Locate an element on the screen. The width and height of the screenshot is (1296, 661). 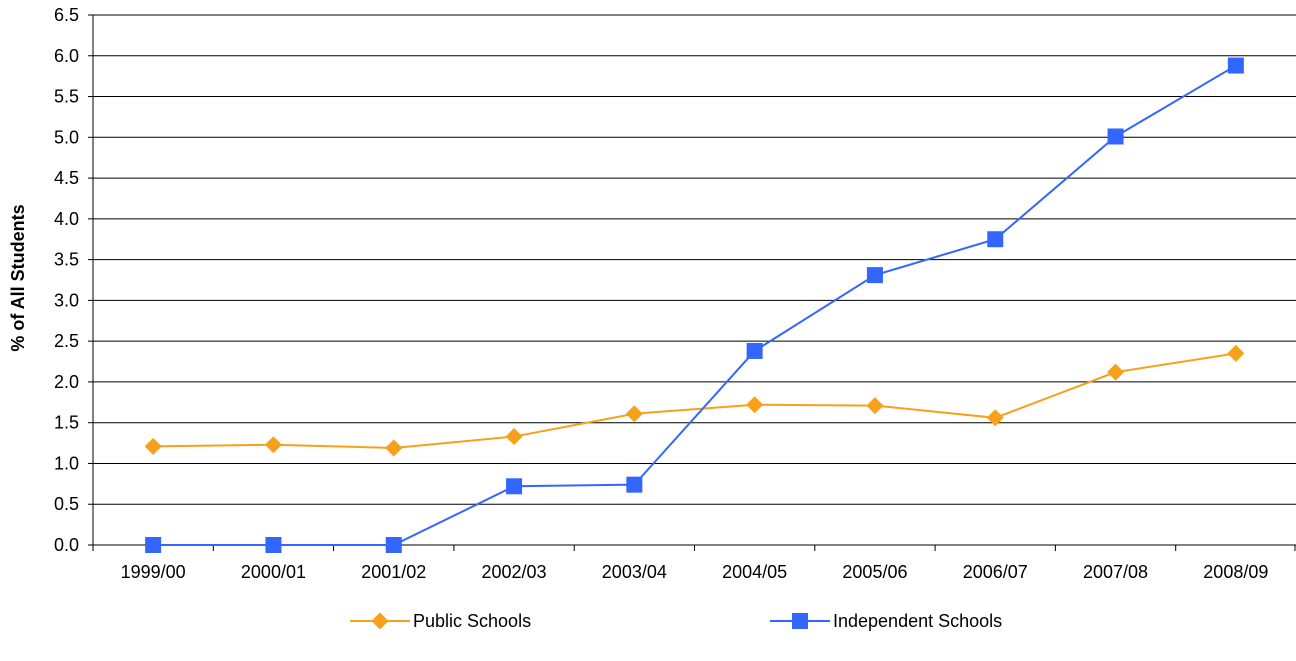
y-tick-label: 3.0 is located at coordinates (66, 300).